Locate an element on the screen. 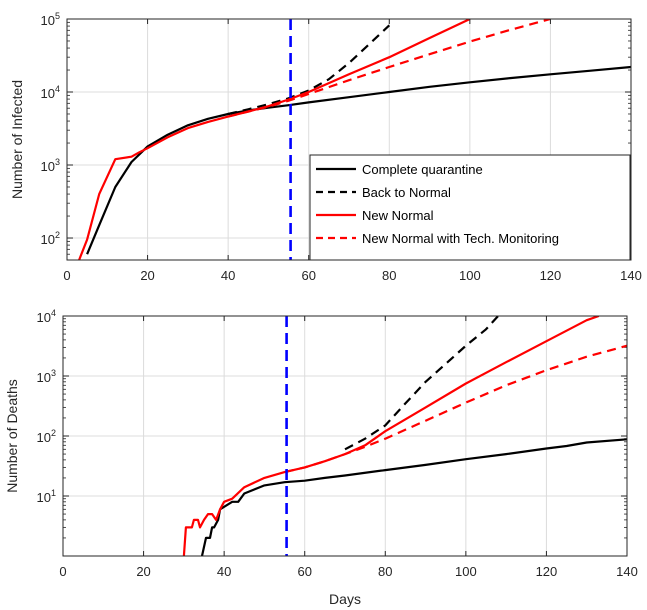 This screenshot has height=610, width=647. legend-box is located at coordinates (470, 207).